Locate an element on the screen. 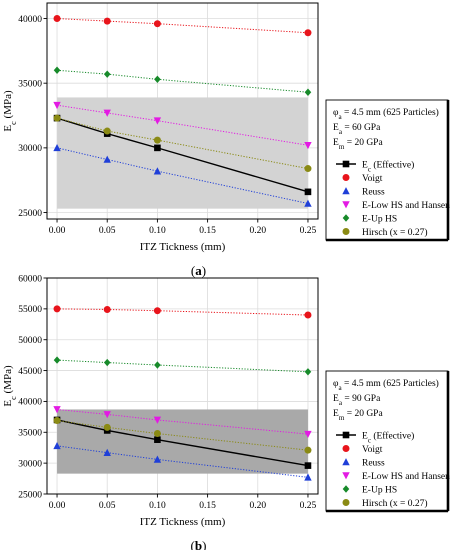 The image size is (452, 550). legend-param-rest: = 60 GPa is located at coordinates (361, 128).